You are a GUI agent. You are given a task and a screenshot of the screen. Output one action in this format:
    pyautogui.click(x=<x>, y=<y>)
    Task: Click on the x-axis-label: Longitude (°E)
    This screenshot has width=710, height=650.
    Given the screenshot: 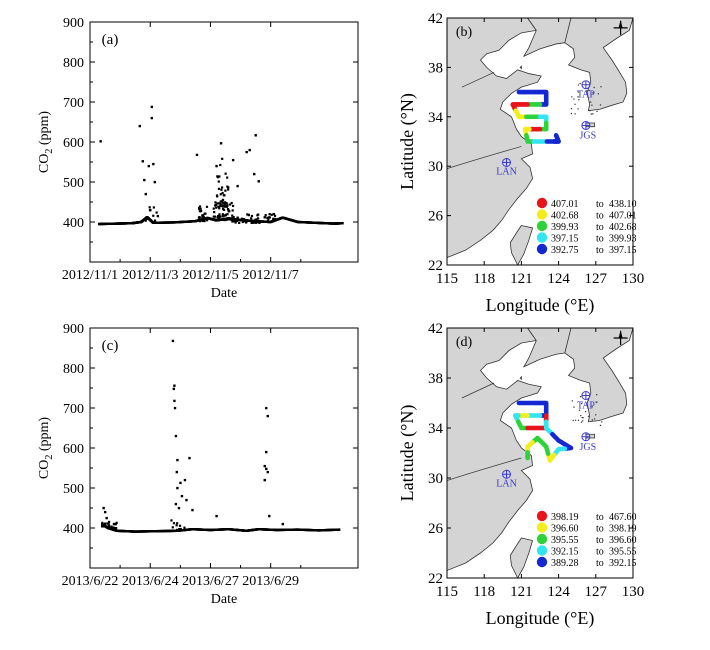 What is the action you would take?
    pyautogui.click(x=540, y=618)
    